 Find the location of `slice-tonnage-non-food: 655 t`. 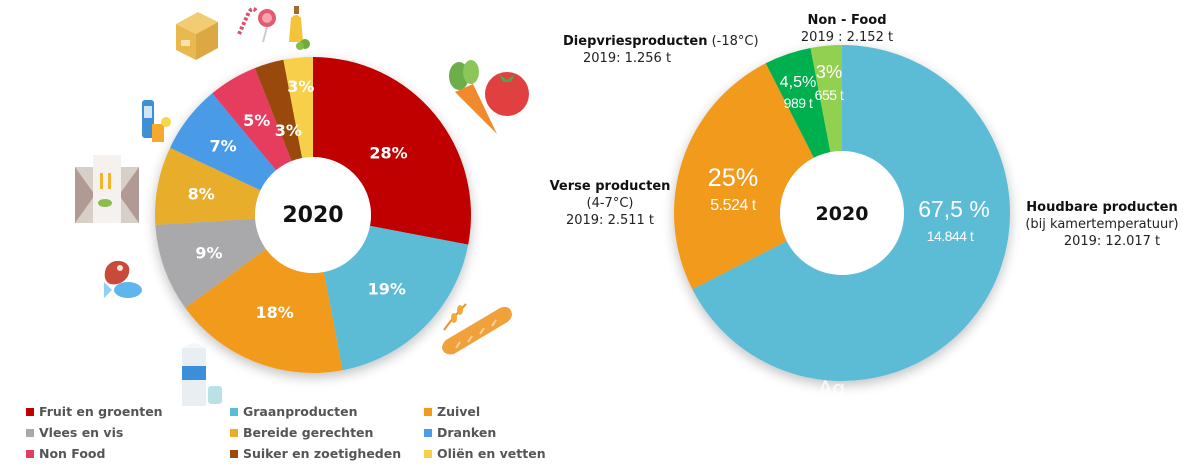

slice-tonnage-non-food: 655 t is located at coordinates (829, 95).